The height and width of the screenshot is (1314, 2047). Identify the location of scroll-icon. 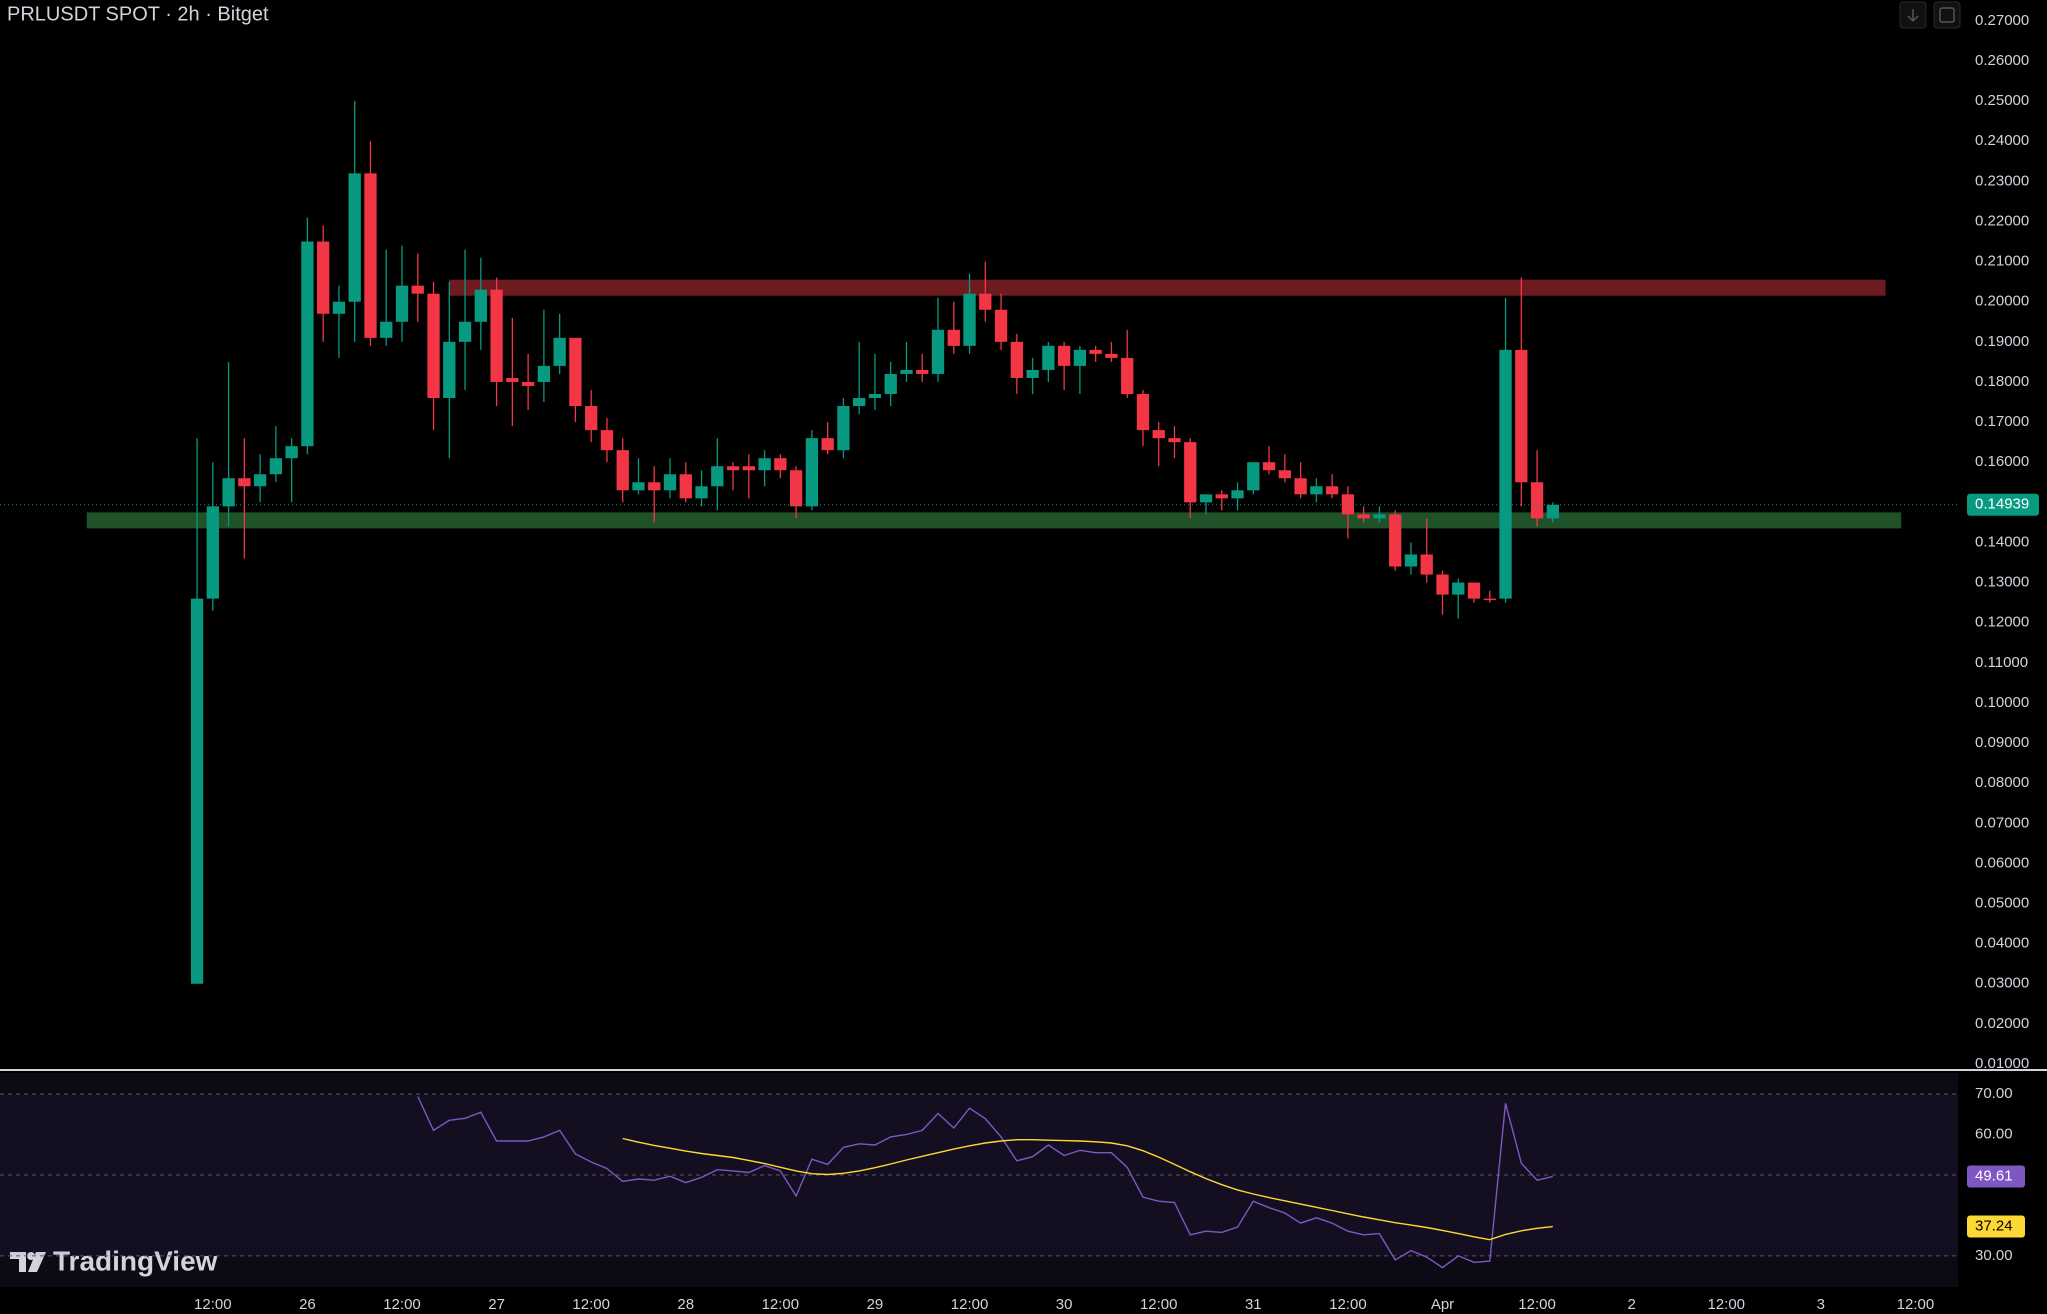
(1913, 16).